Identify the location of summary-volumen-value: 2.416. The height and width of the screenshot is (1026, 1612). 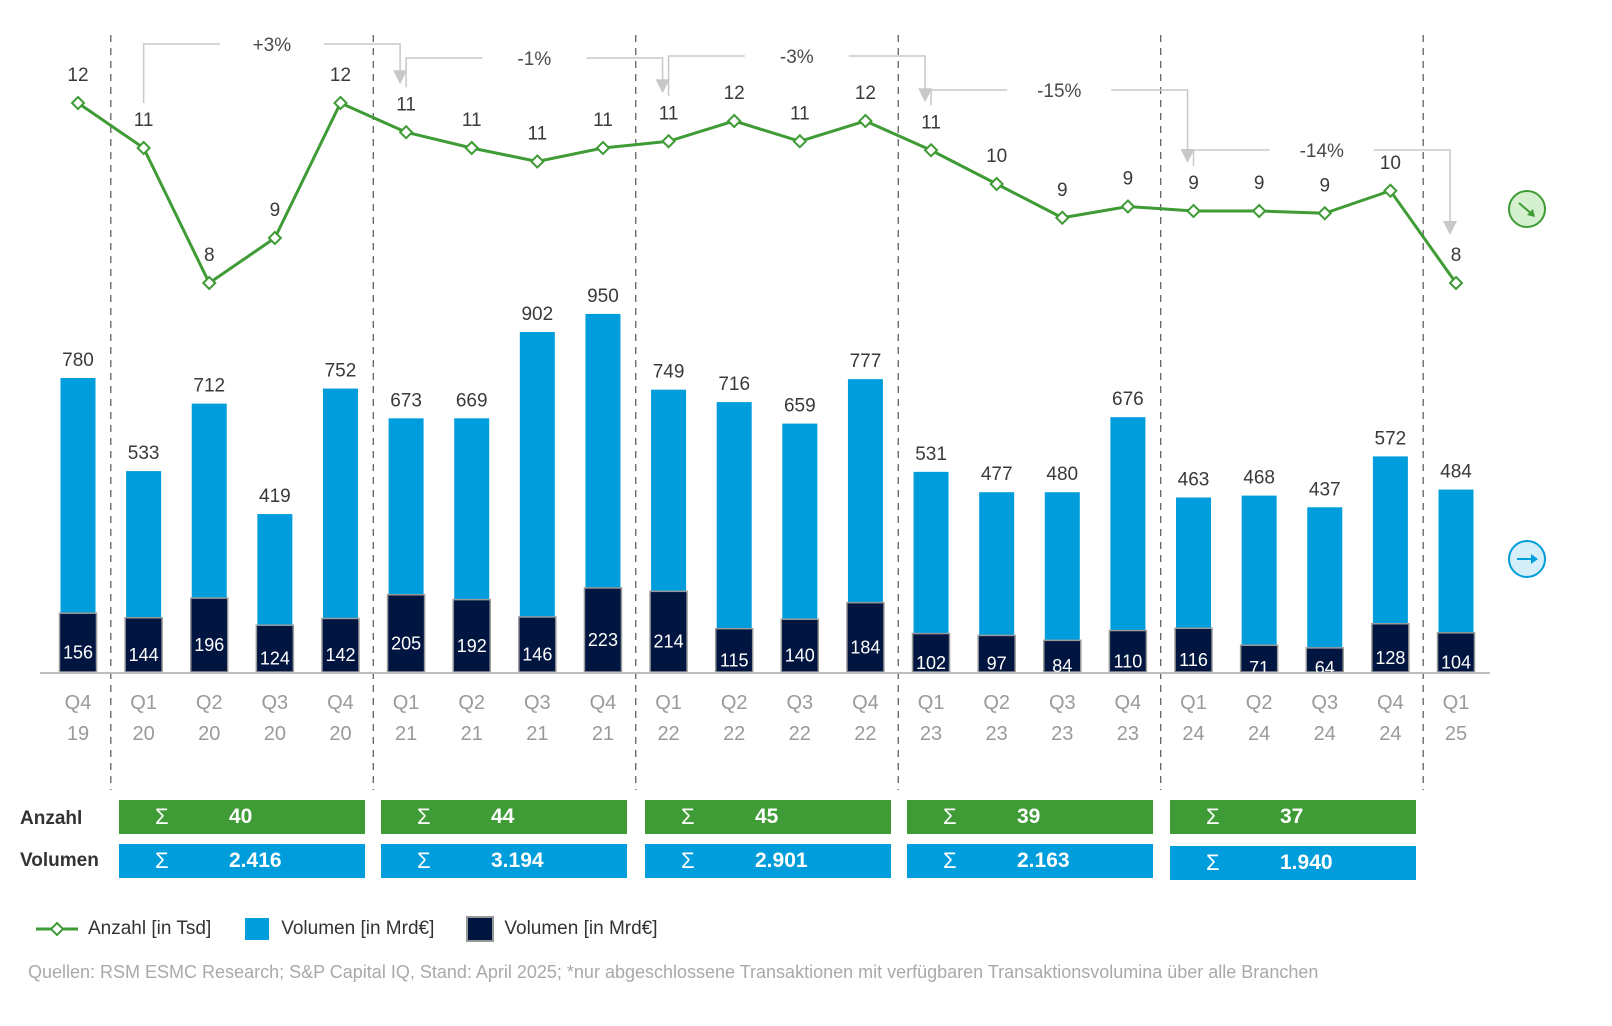
(255, 860).